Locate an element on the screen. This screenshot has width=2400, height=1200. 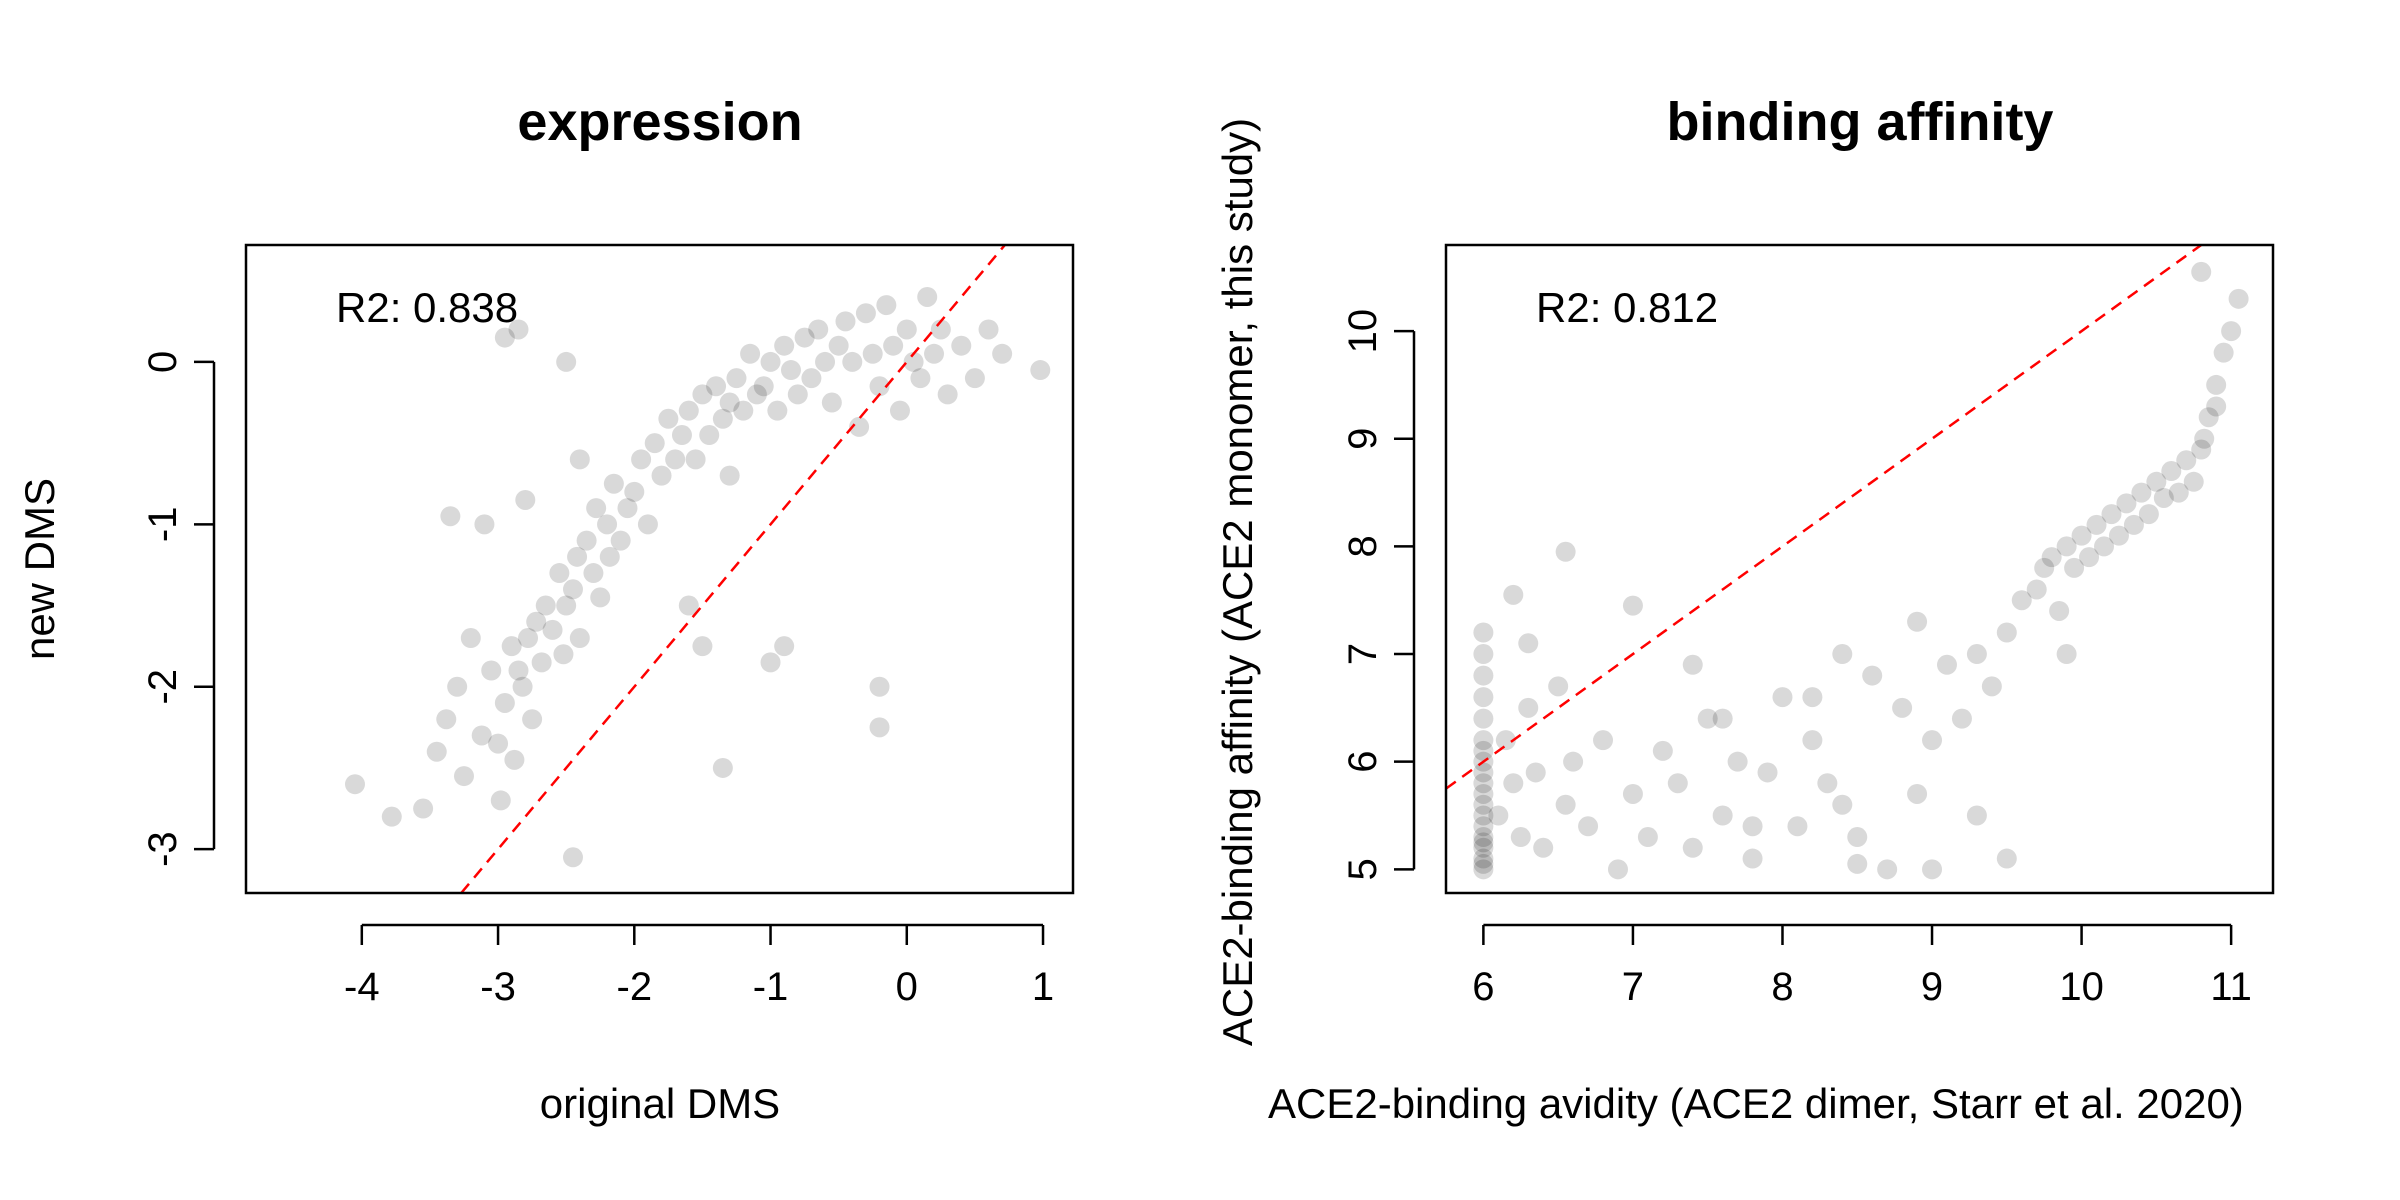
x-tick-label: 11 is located at coordinates (2231, 987).